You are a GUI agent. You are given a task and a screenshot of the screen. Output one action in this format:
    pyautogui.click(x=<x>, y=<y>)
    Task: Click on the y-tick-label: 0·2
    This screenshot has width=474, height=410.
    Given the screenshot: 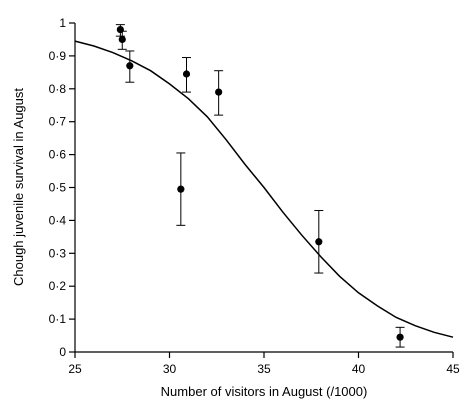 What is the action you would take?
    pyautogui.click(x=58, y=286)
    